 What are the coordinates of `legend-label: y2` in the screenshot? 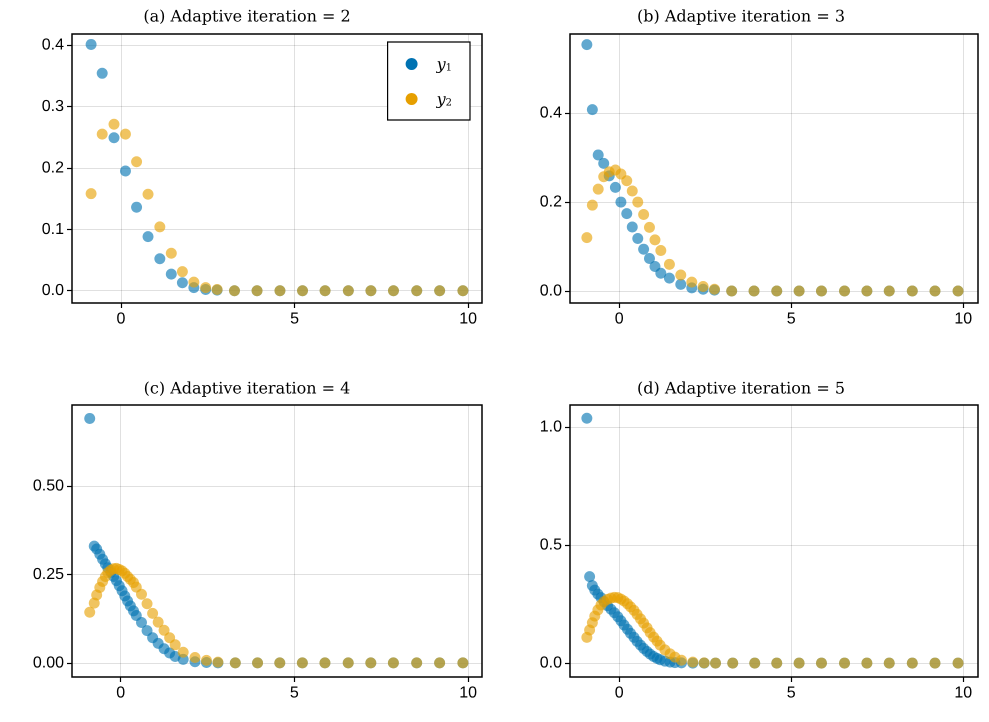 It's located at (444, 99).